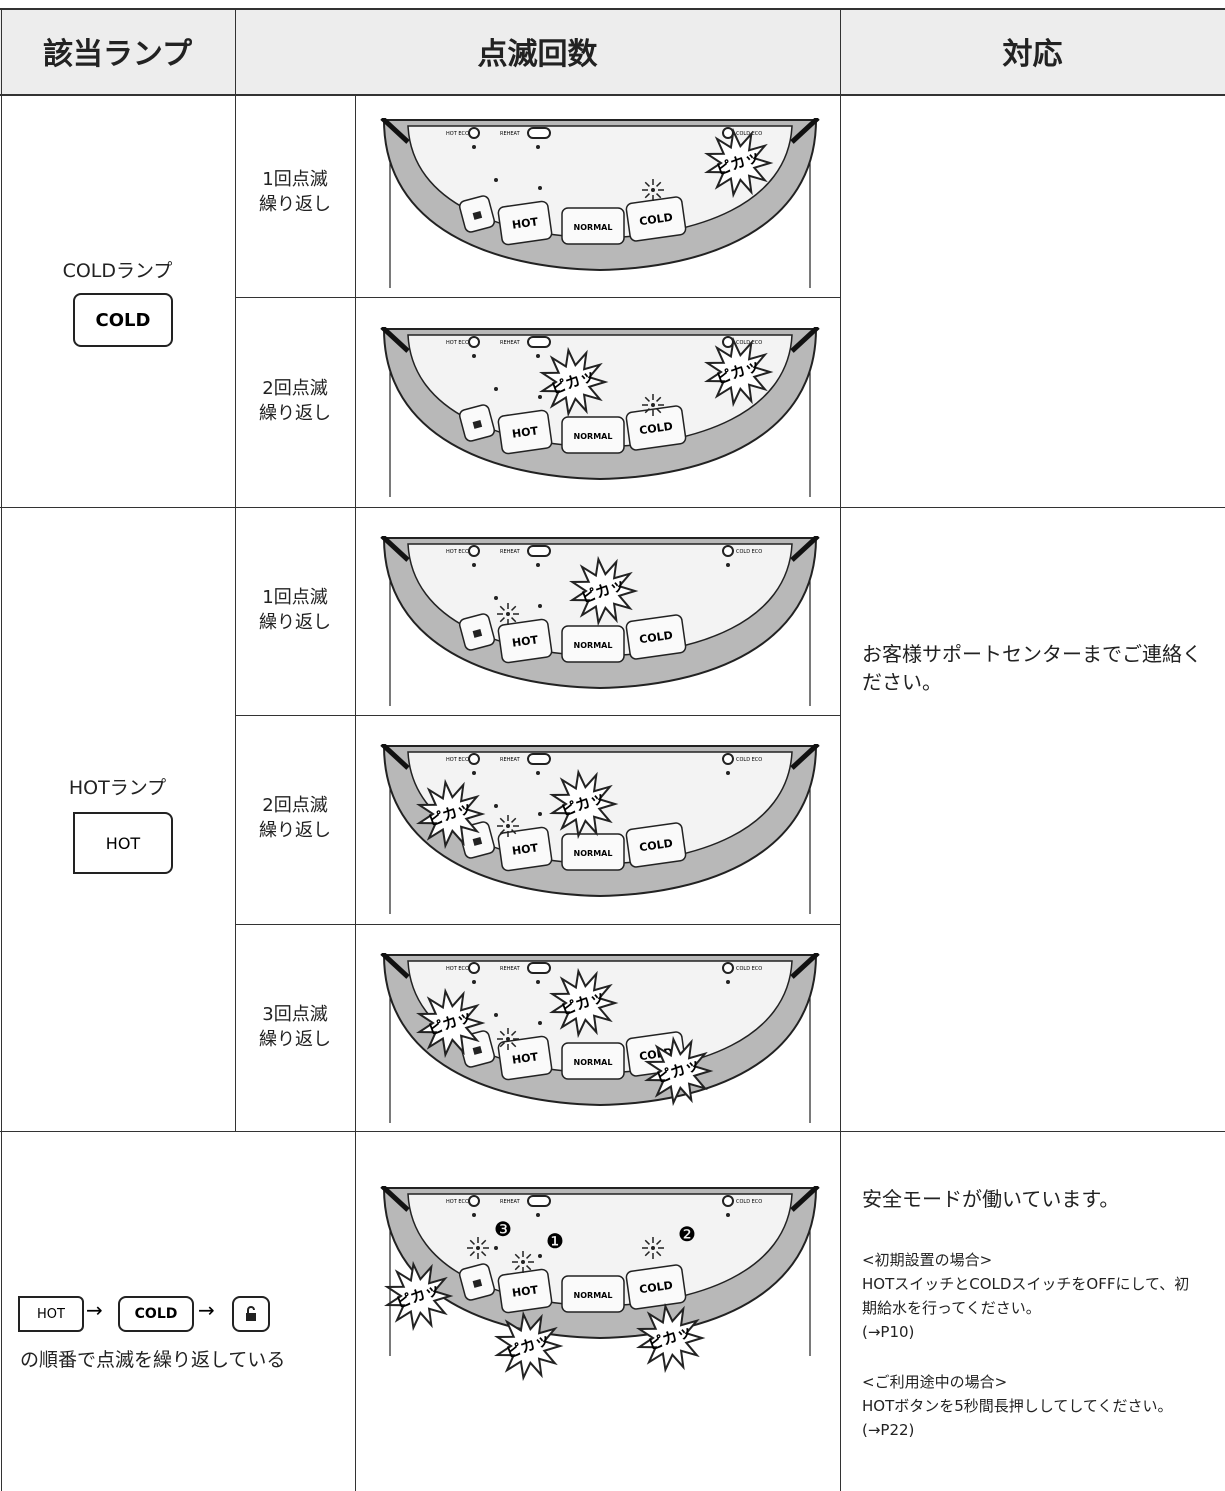 Image resolution: width=1225 pixels, height=1491 pixels. What do you see at coordinates (295, 388) in the screenshot?
I see `text: 2回点滅` at bounding box center [295, 388].